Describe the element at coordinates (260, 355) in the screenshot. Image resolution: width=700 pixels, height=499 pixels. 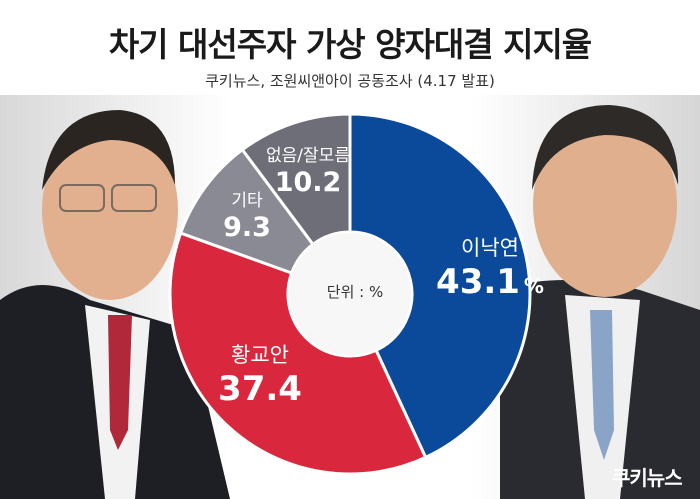
I see `slice-name: 황교안` at that location.